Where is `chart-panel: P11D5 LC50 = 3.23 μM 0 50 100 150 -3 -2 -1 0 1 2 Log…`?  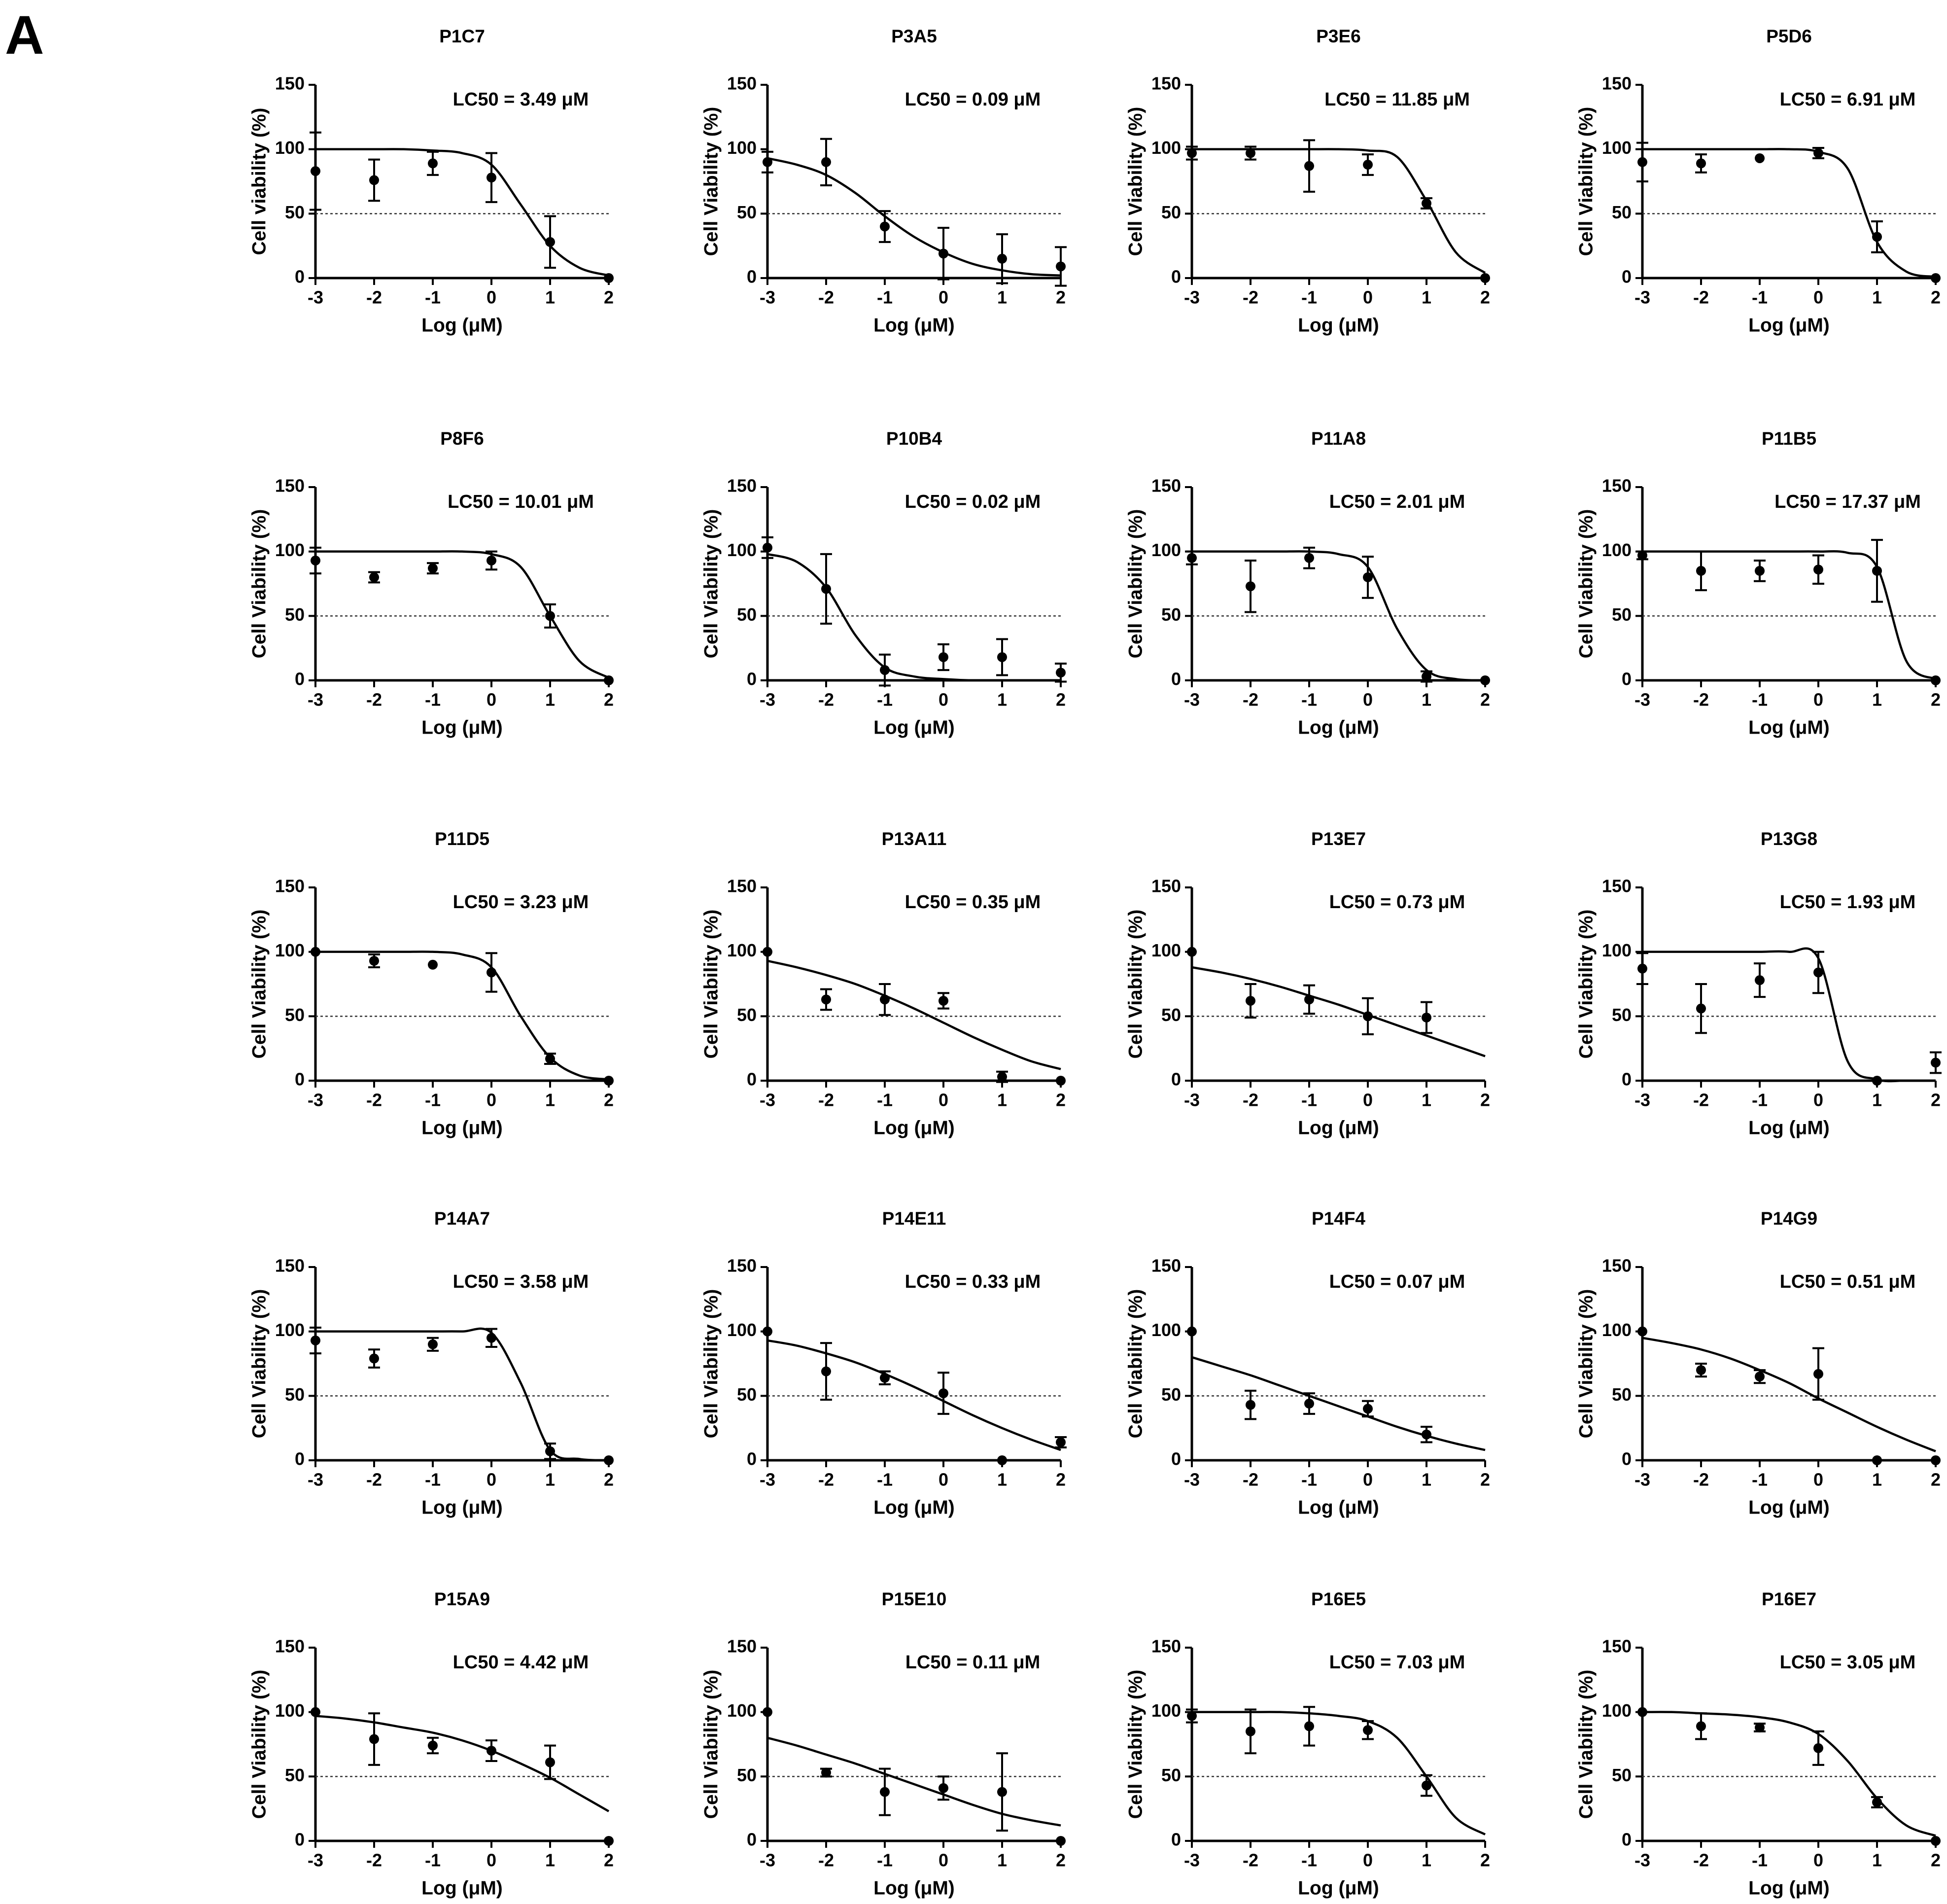
chart-panel: P11D5 LC50 = 3.23 μM 0 50 100 150 -3 -2 -1 0 1 2 Log… is located at coordinates (431, 984).